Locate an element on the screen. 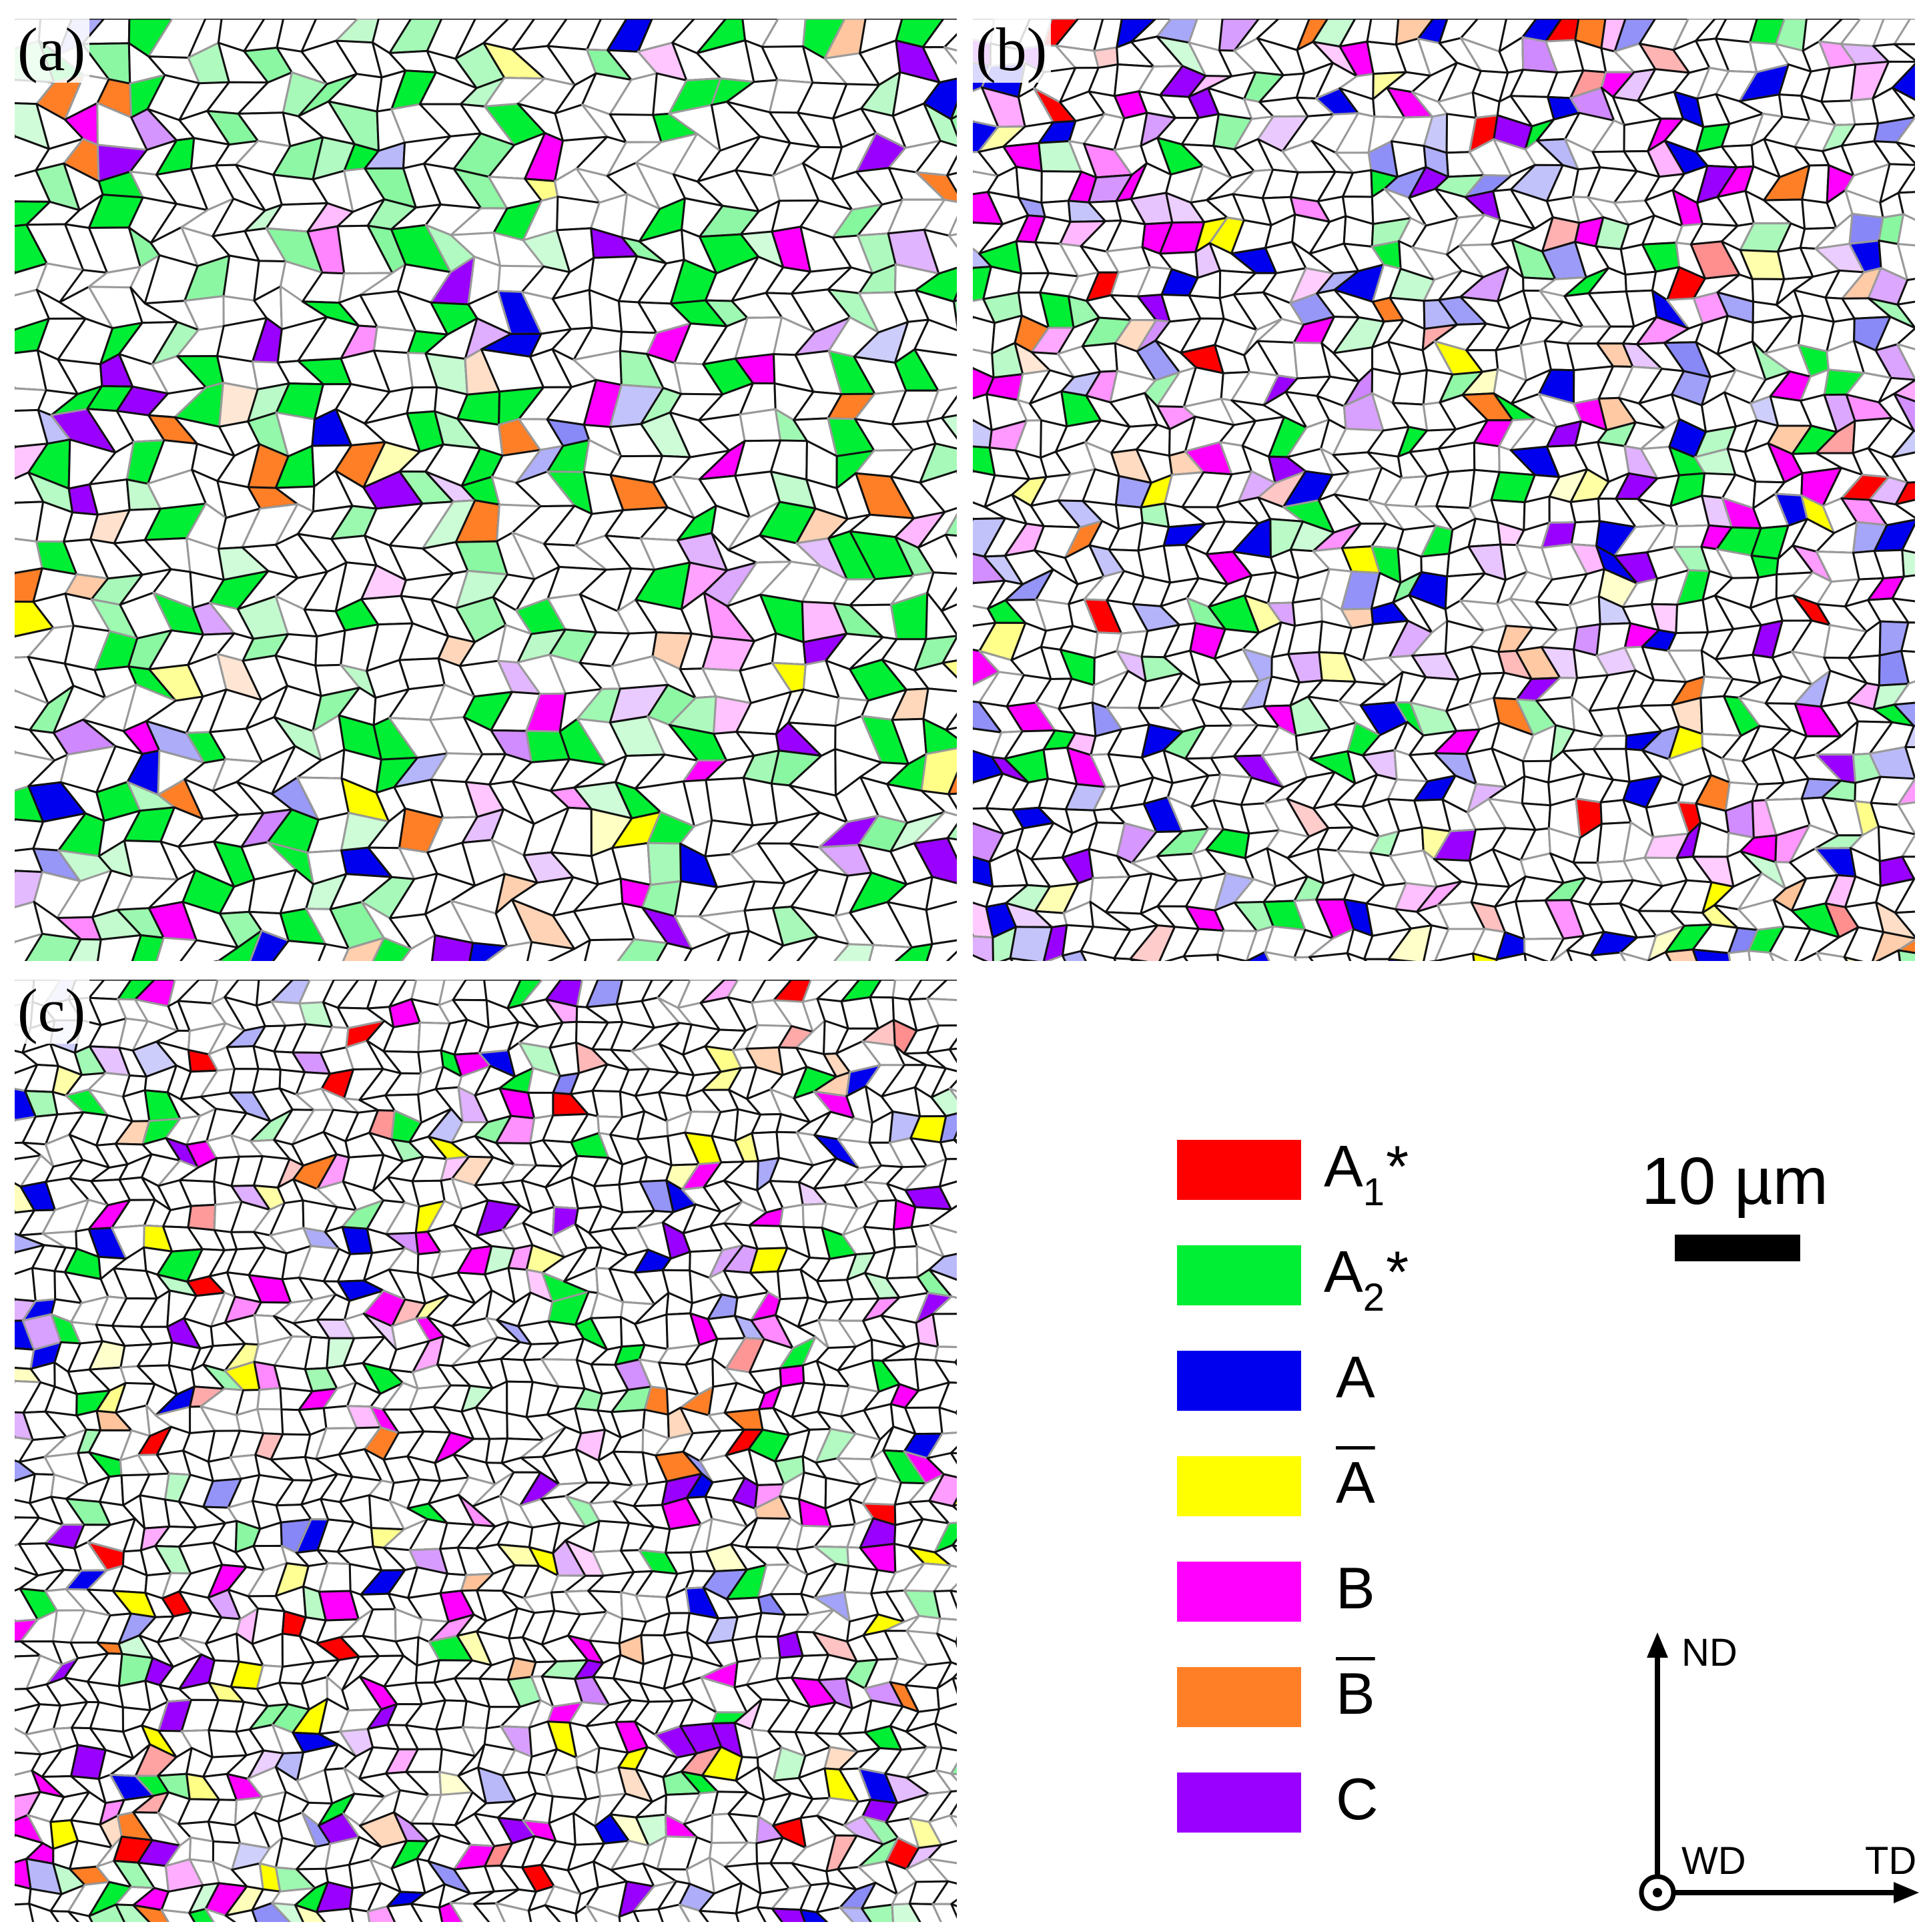  legend-label: C is located at coordinates (1357, 1799).